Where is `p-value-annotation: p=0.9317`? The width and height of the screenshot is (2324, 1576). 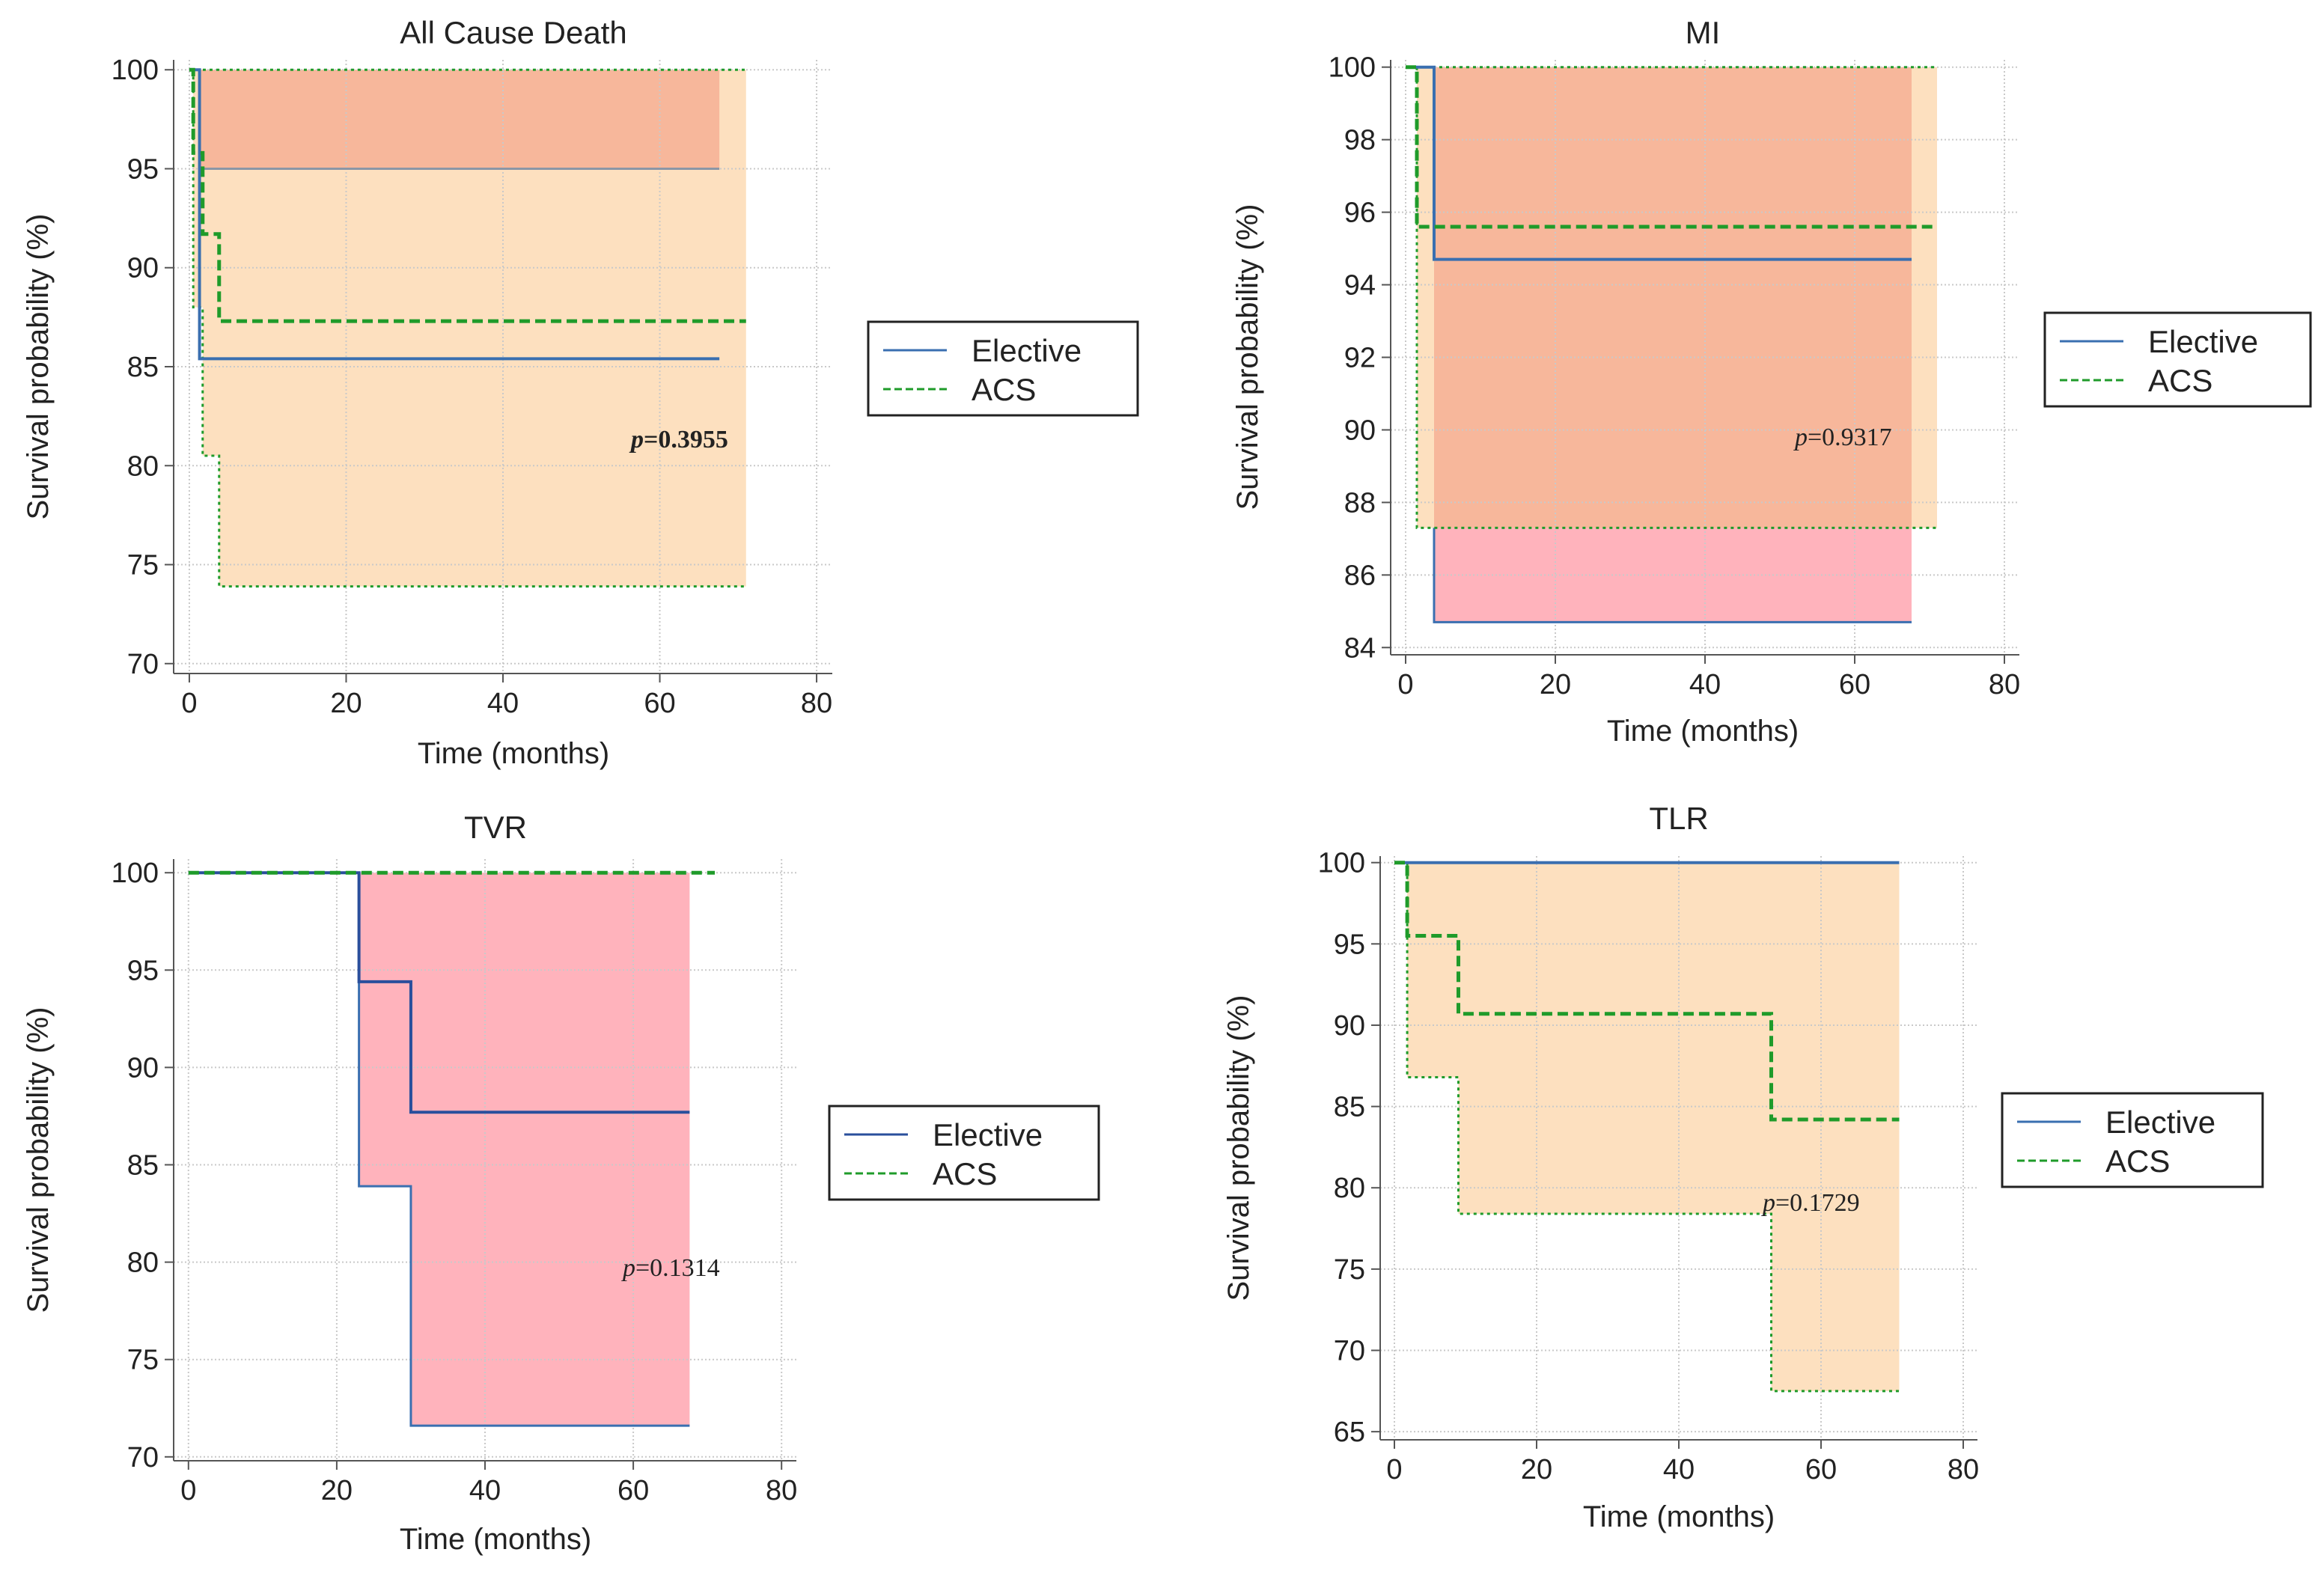 p-value-annotation: p=0.9317 is located at coordinates (1843, 437).